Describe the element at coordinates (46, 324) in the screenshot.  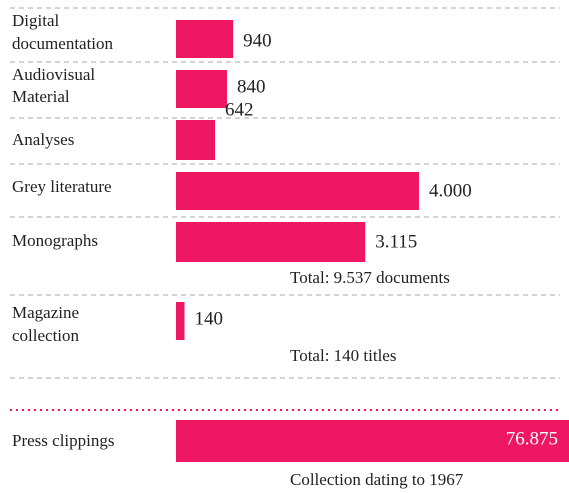
I see `category-label: Magazine collection` at that location.